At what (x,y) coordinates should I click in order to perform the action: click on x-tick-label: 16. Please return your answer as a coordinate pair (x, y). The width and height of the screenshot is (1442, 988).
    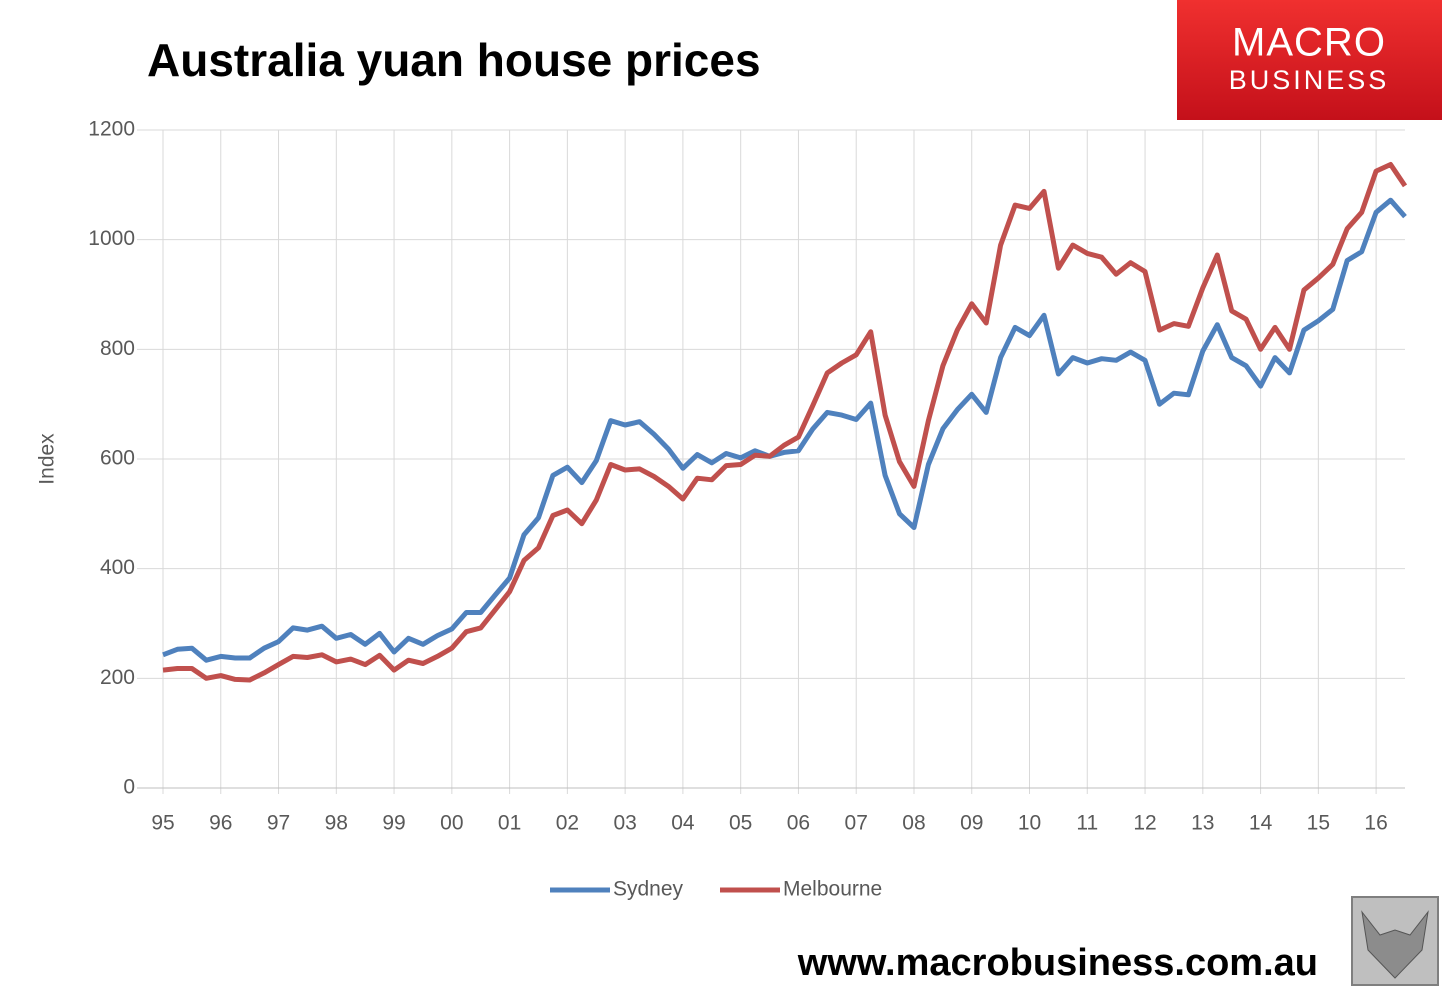
    Looking at the image, I should click on (1375, 823).